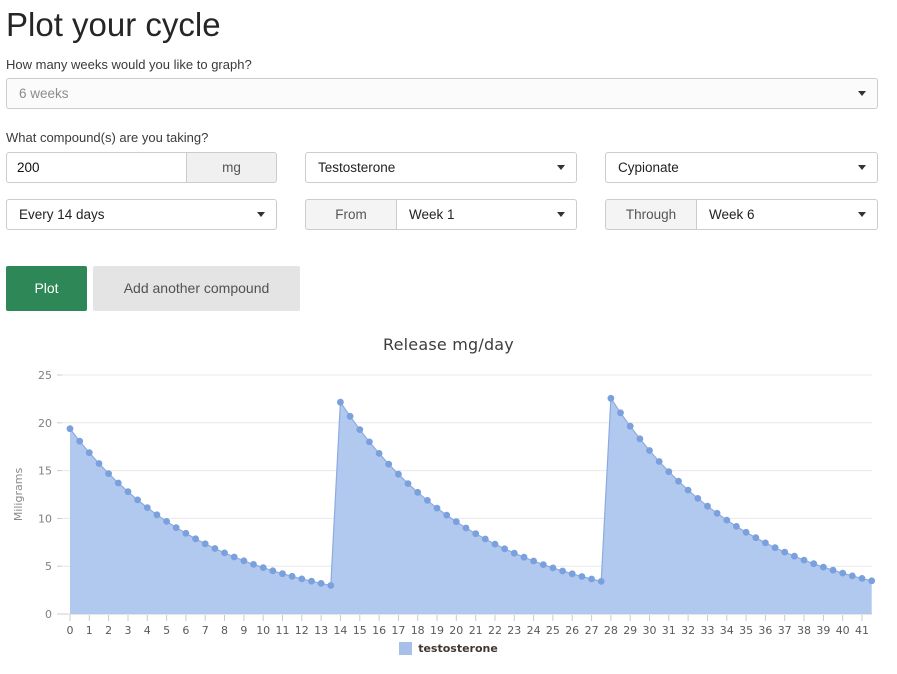 The width and height of the screenshot is (897, 674). What do you see at coordinates (708, 630) in the screenshot?
I see `svg-text: 33` at bounding box center [708, 630].